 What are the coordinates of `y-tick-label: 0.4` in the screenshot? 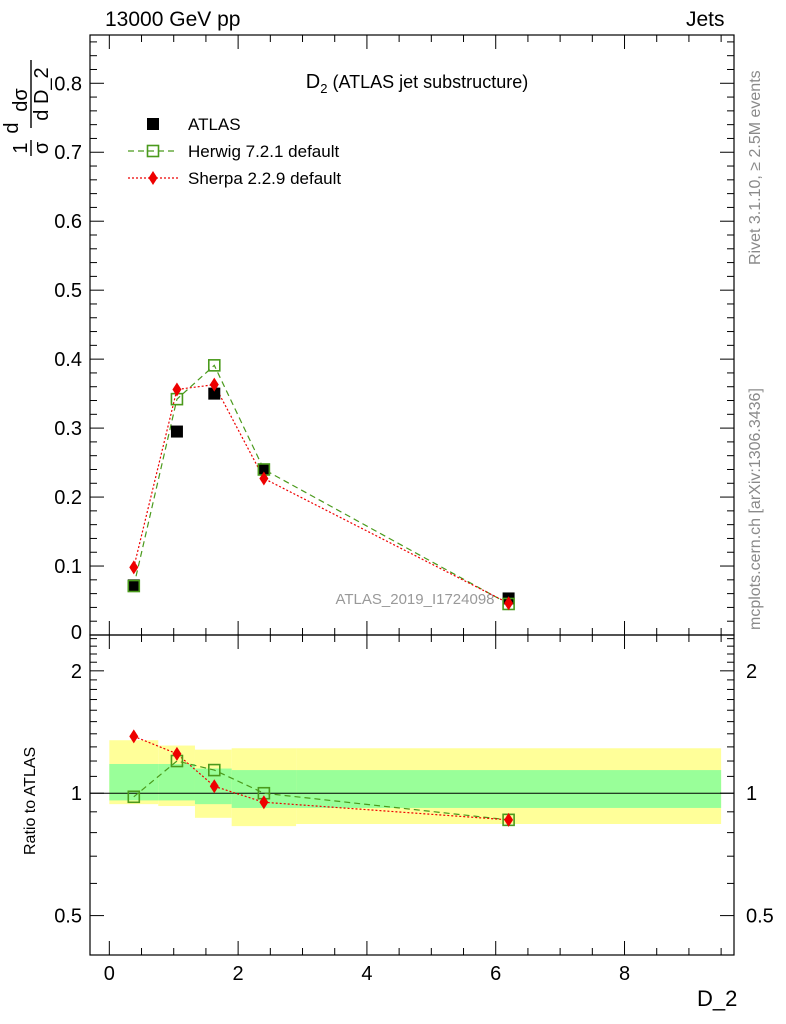 It's located at (68, 360).